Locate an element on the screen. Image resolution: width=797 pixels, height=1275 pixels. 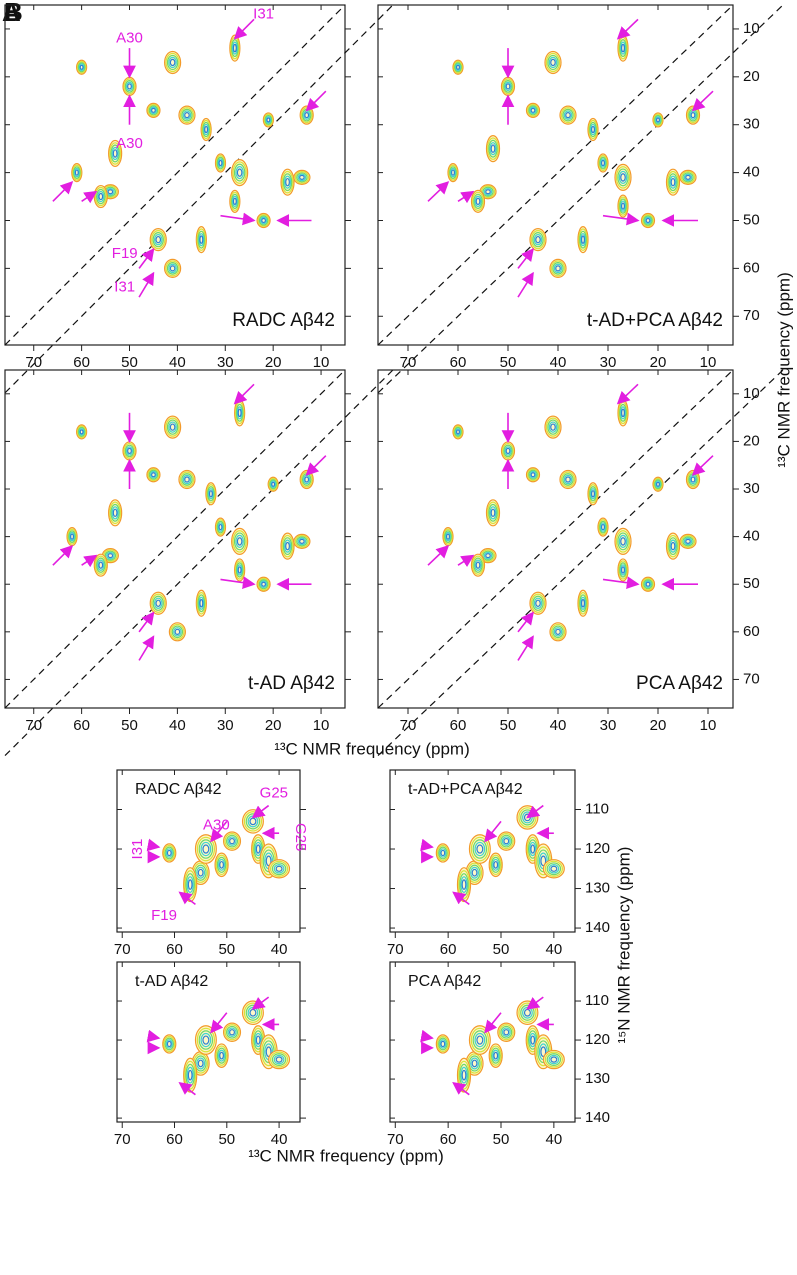
panel-title: RADC Aβ42 is located at coordinates (178, 789).